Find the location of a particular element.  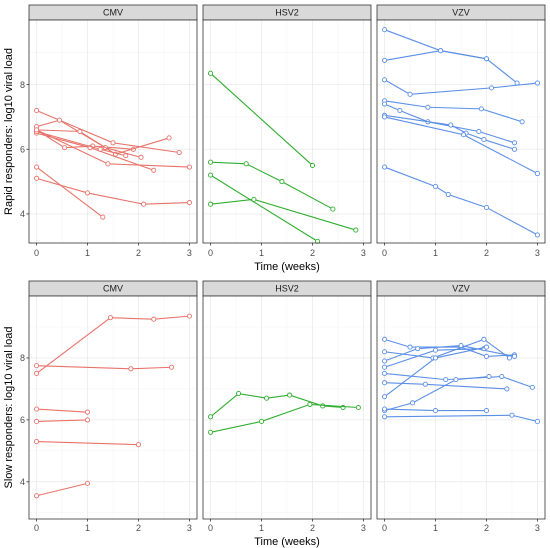

panel-cmv-row-2: CMV 0 1 2 3 4 6 8 is located at coordinates (109, 406).